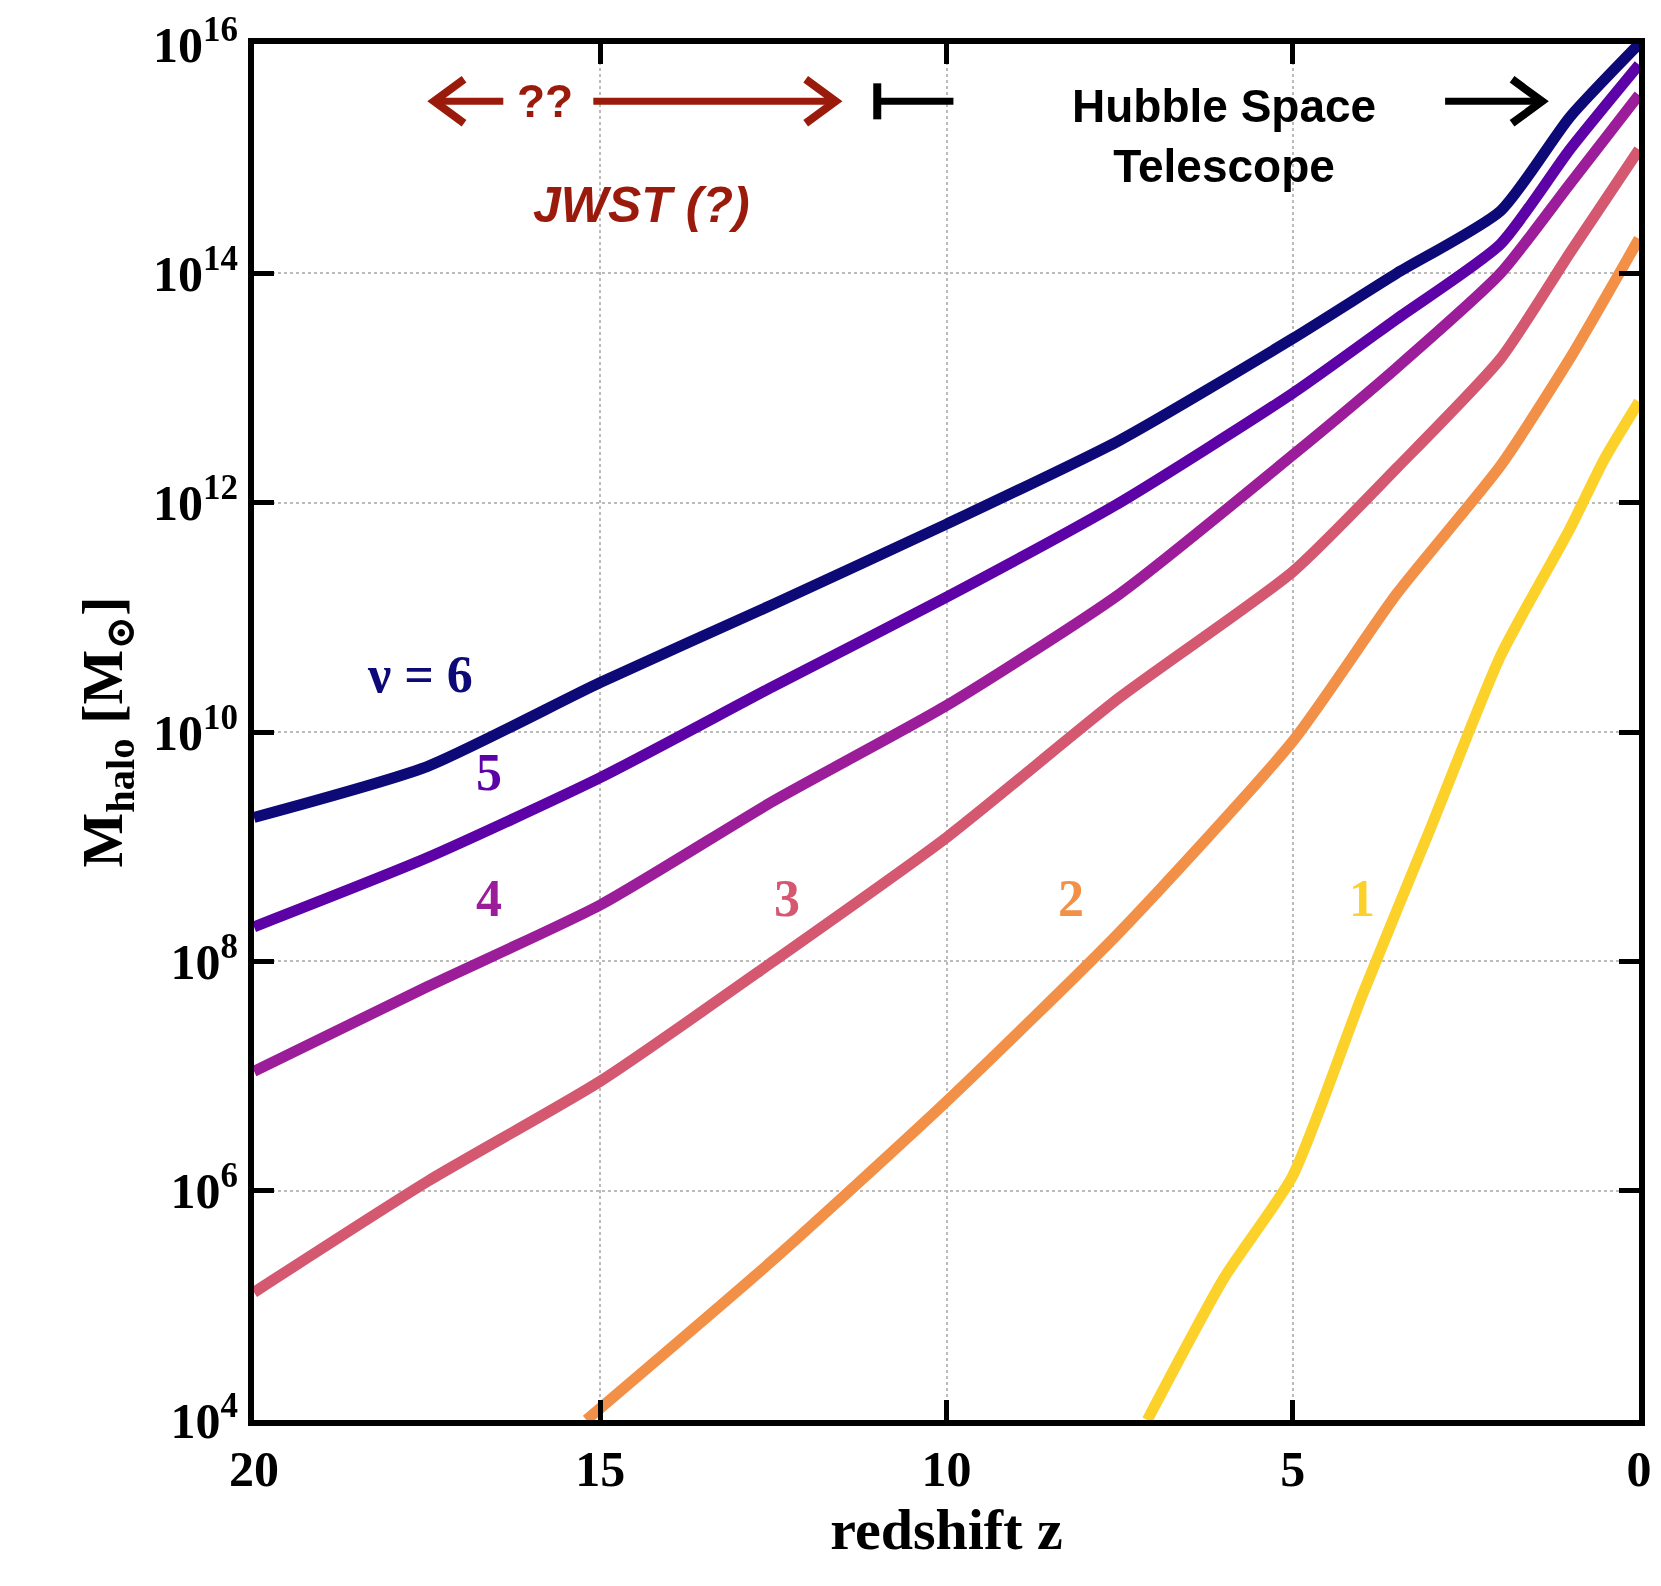  Describe the element at coordinates (1071, 898) in the screenshot. I see `series-label: 2` at that location.